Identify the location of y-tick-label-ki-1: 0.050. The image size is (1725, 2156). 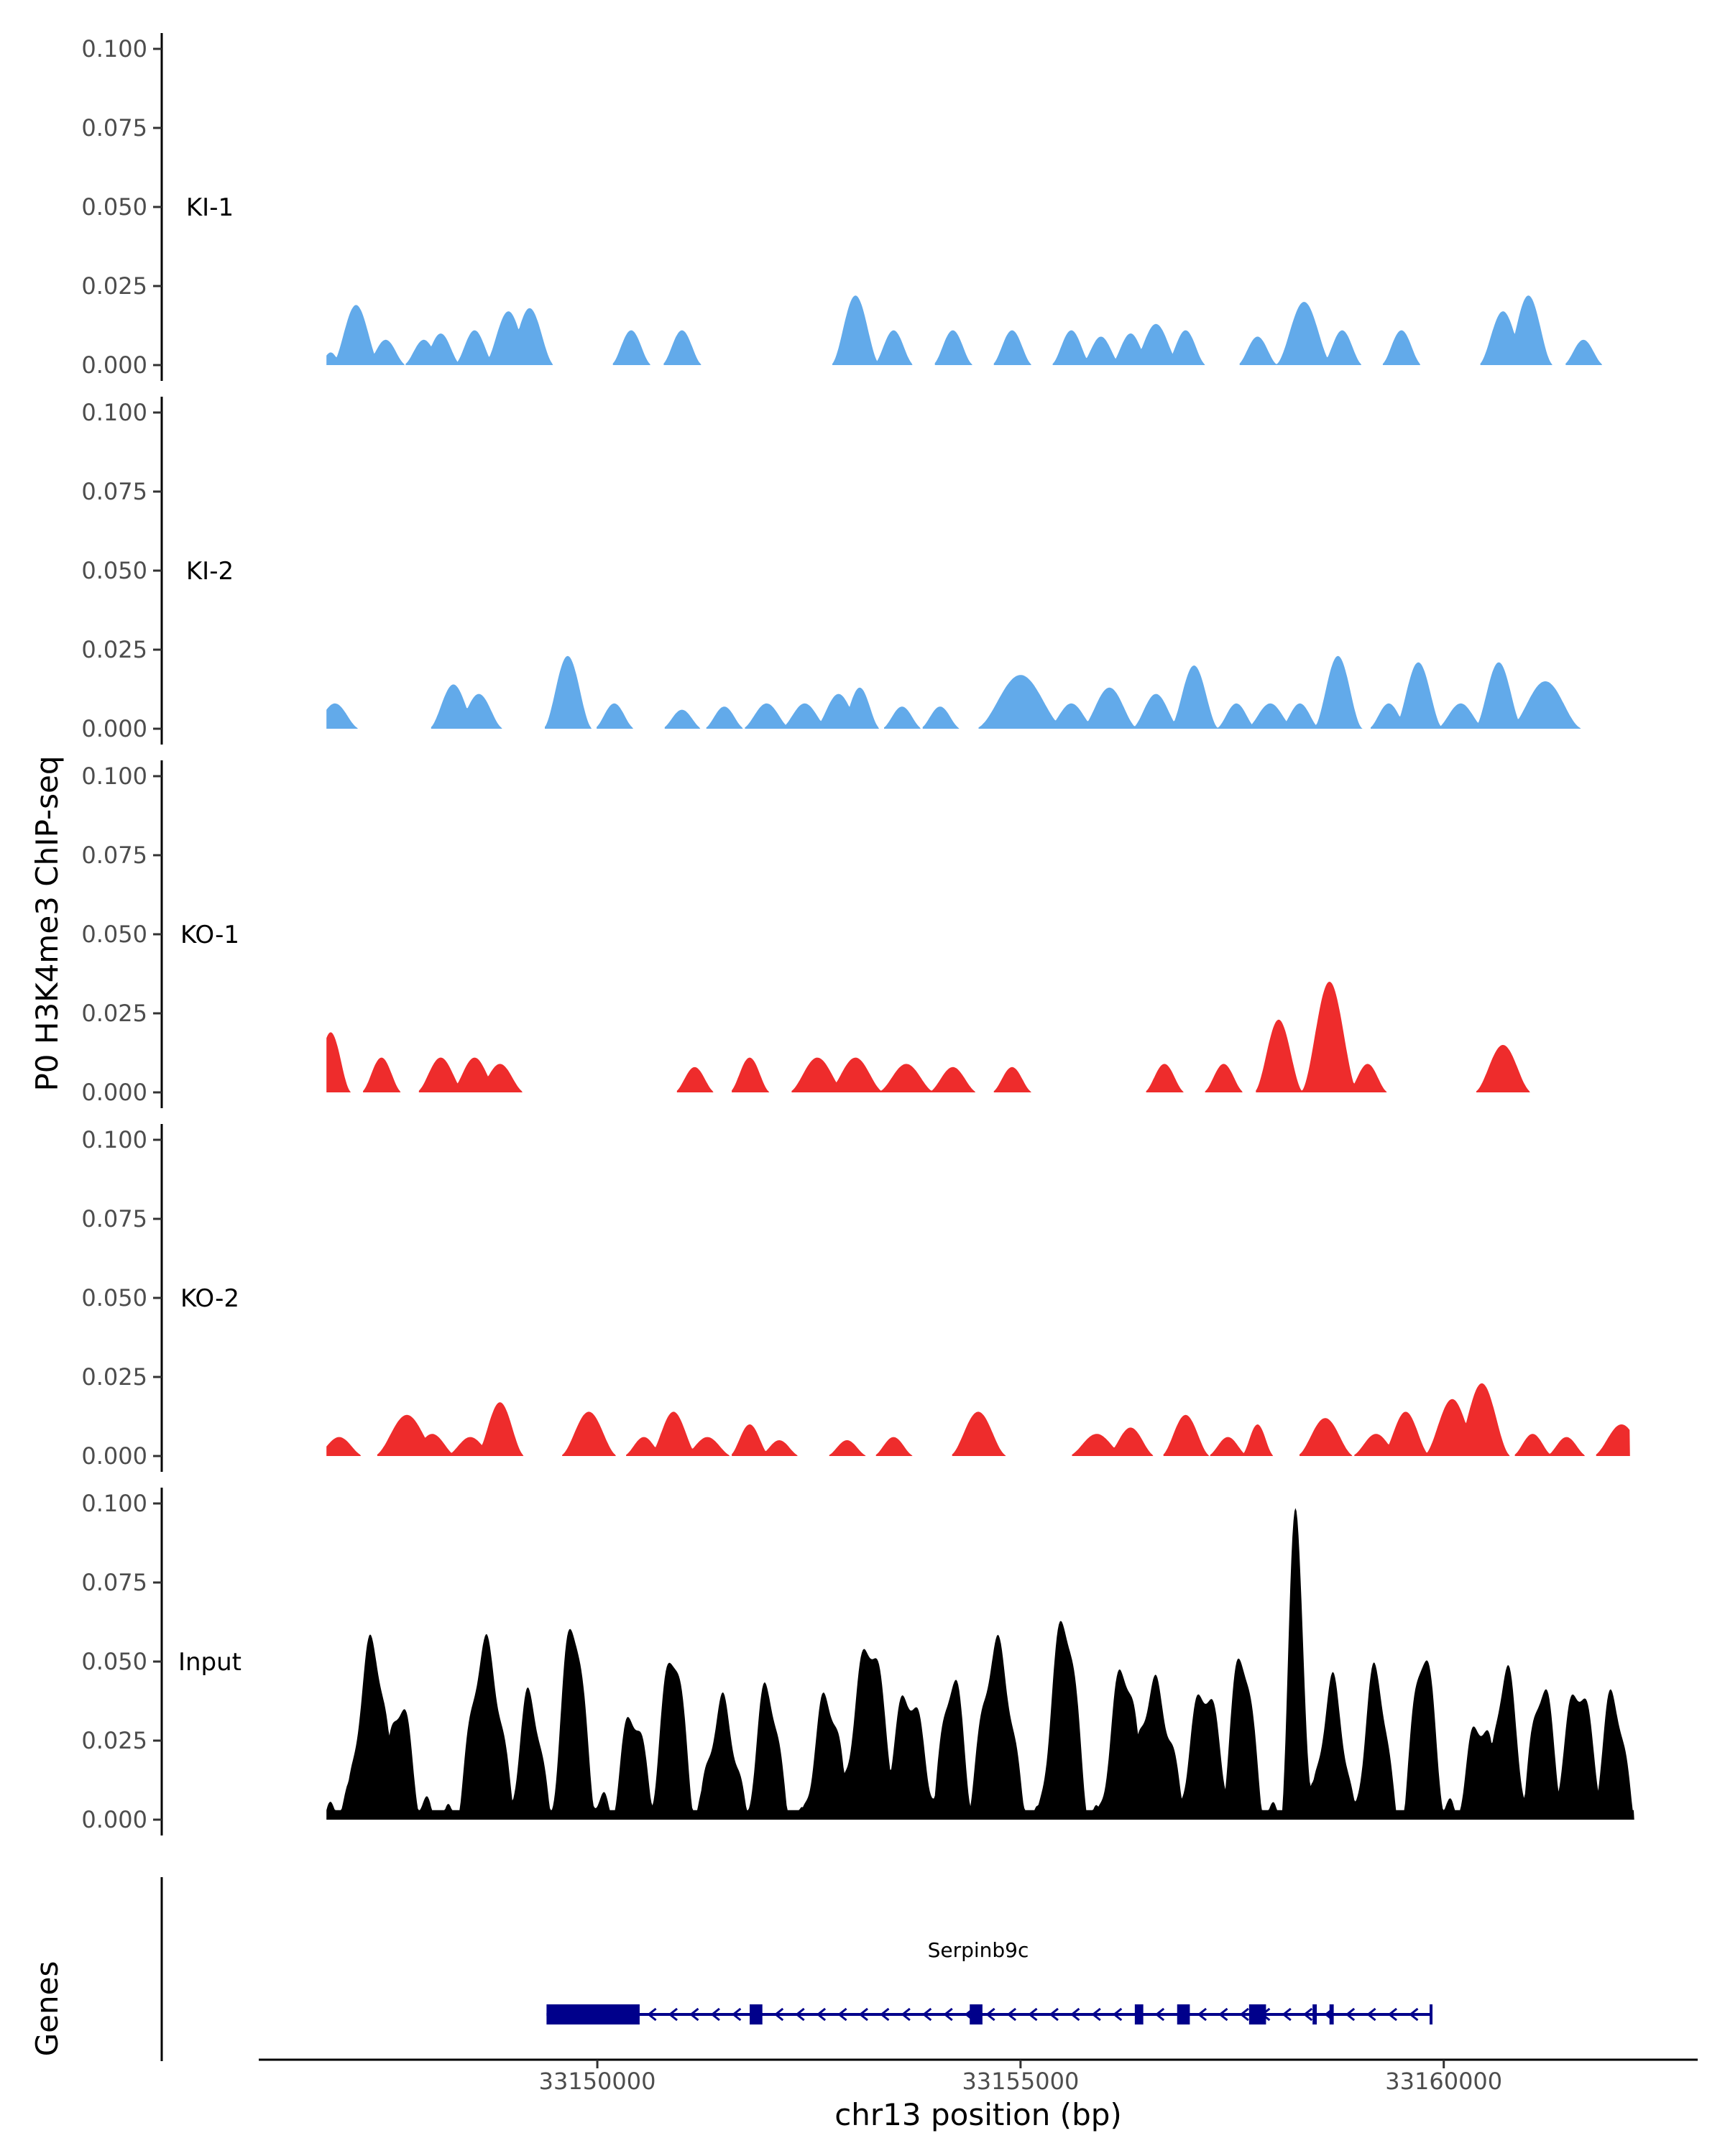
(114, 207).